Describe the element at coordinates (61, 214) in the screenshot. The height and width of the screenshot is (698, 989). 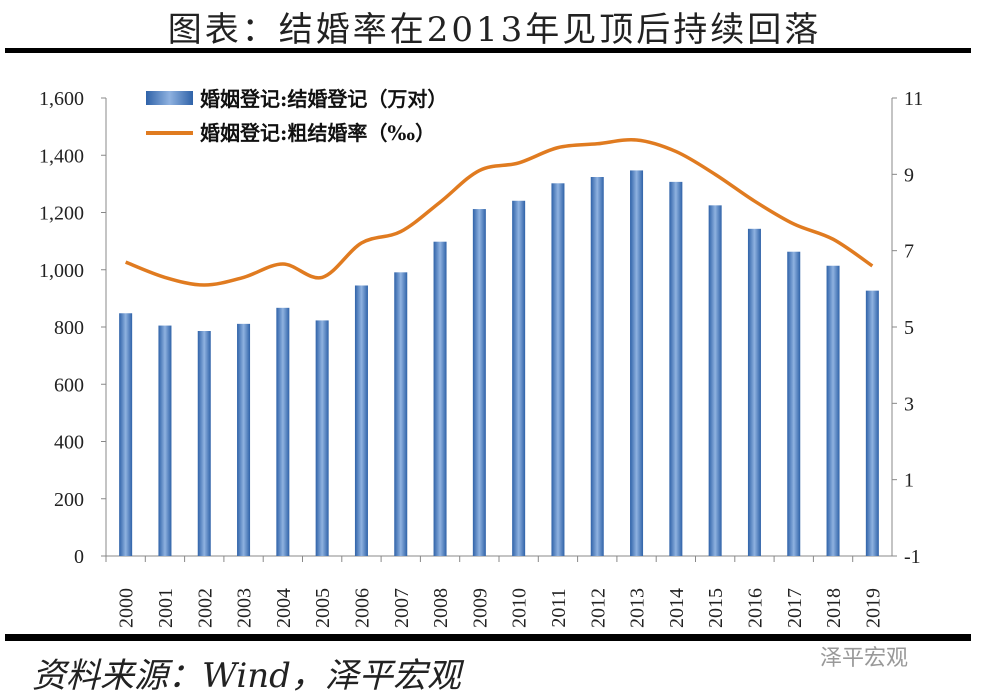
I see `left-tick-label: 1,200` at that location.